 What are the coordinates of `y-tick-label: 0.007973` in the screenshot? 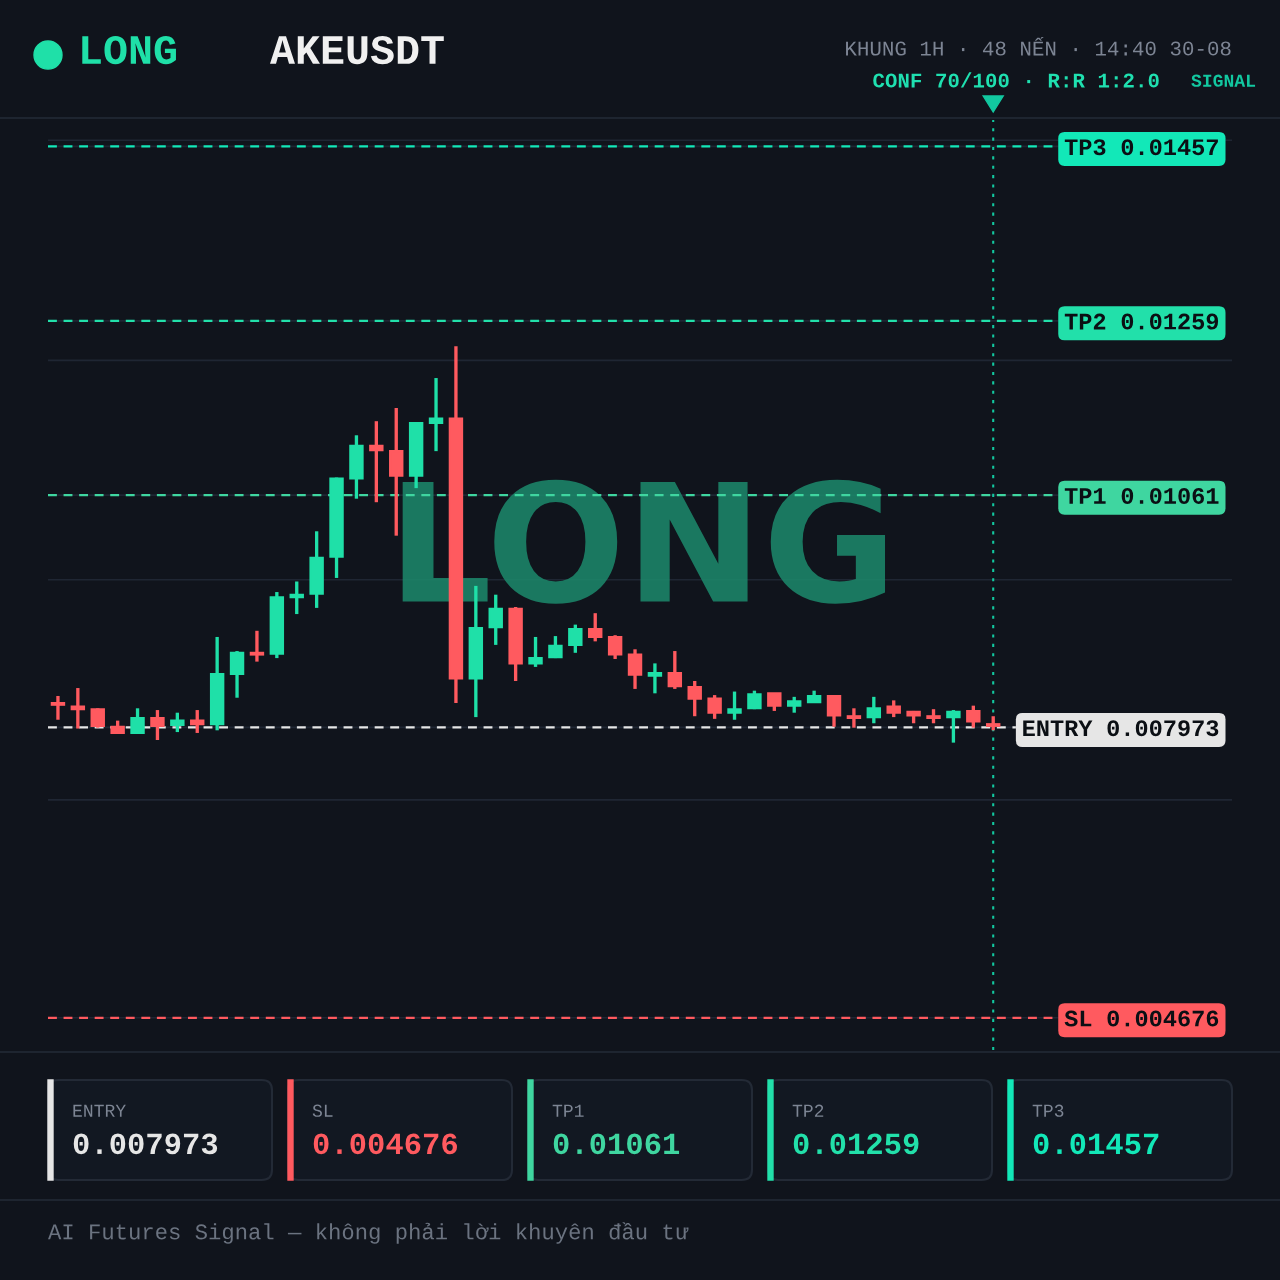 It's located at (1163, 728).